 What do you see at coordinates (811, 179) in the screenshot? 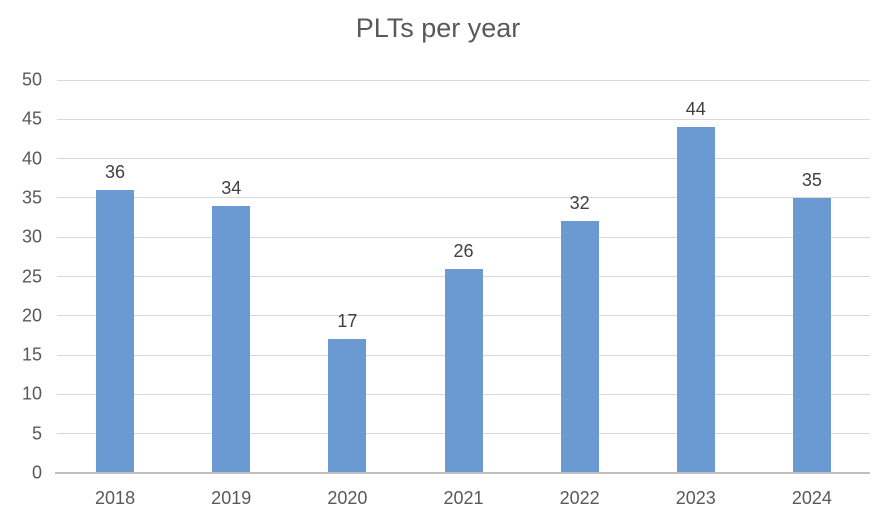
I see `bar-value-label: 35` at bounding box center [811, 179].